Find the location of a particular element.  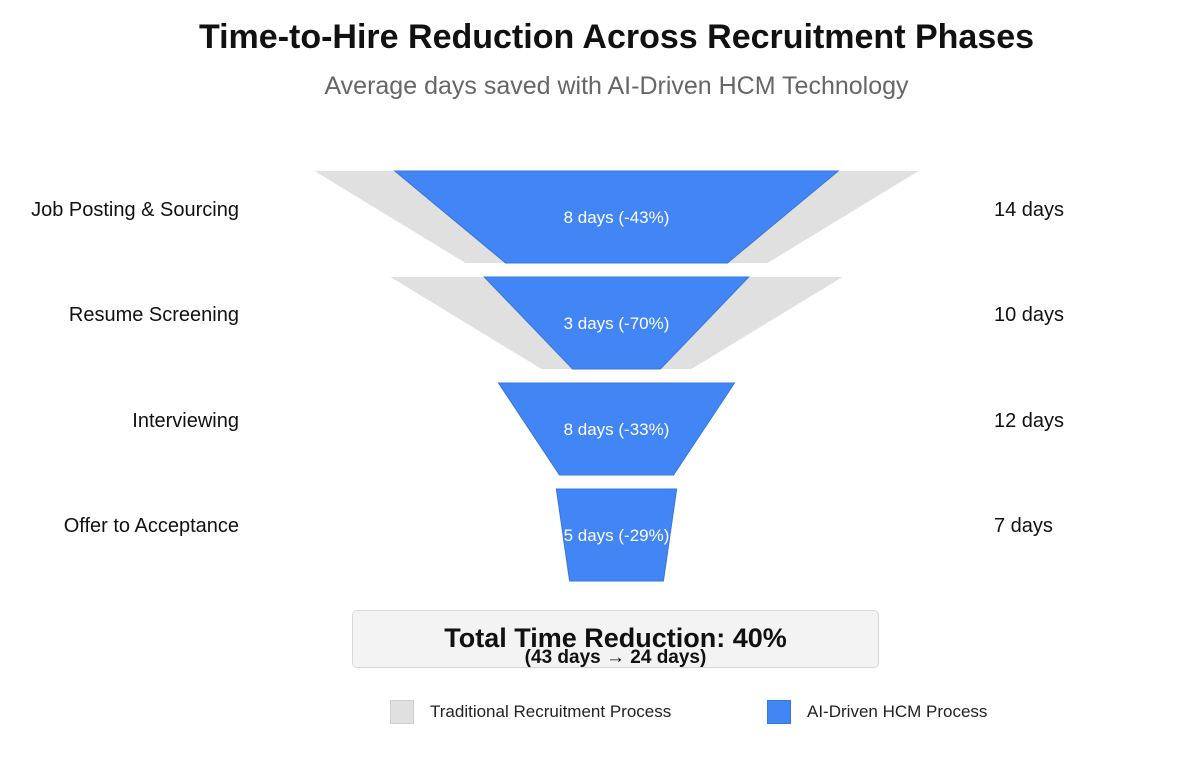

total-reduction-detail: (43 days → 24 days) is located at coordinates (615, 657).